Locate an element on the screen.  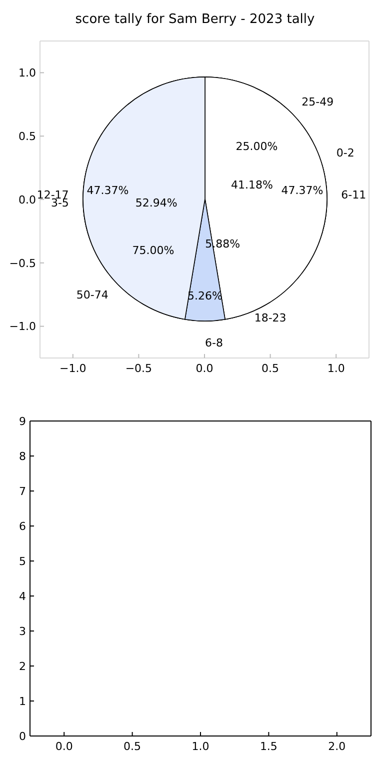
y-tick-label: 6 is located at coordinates (22, 526).